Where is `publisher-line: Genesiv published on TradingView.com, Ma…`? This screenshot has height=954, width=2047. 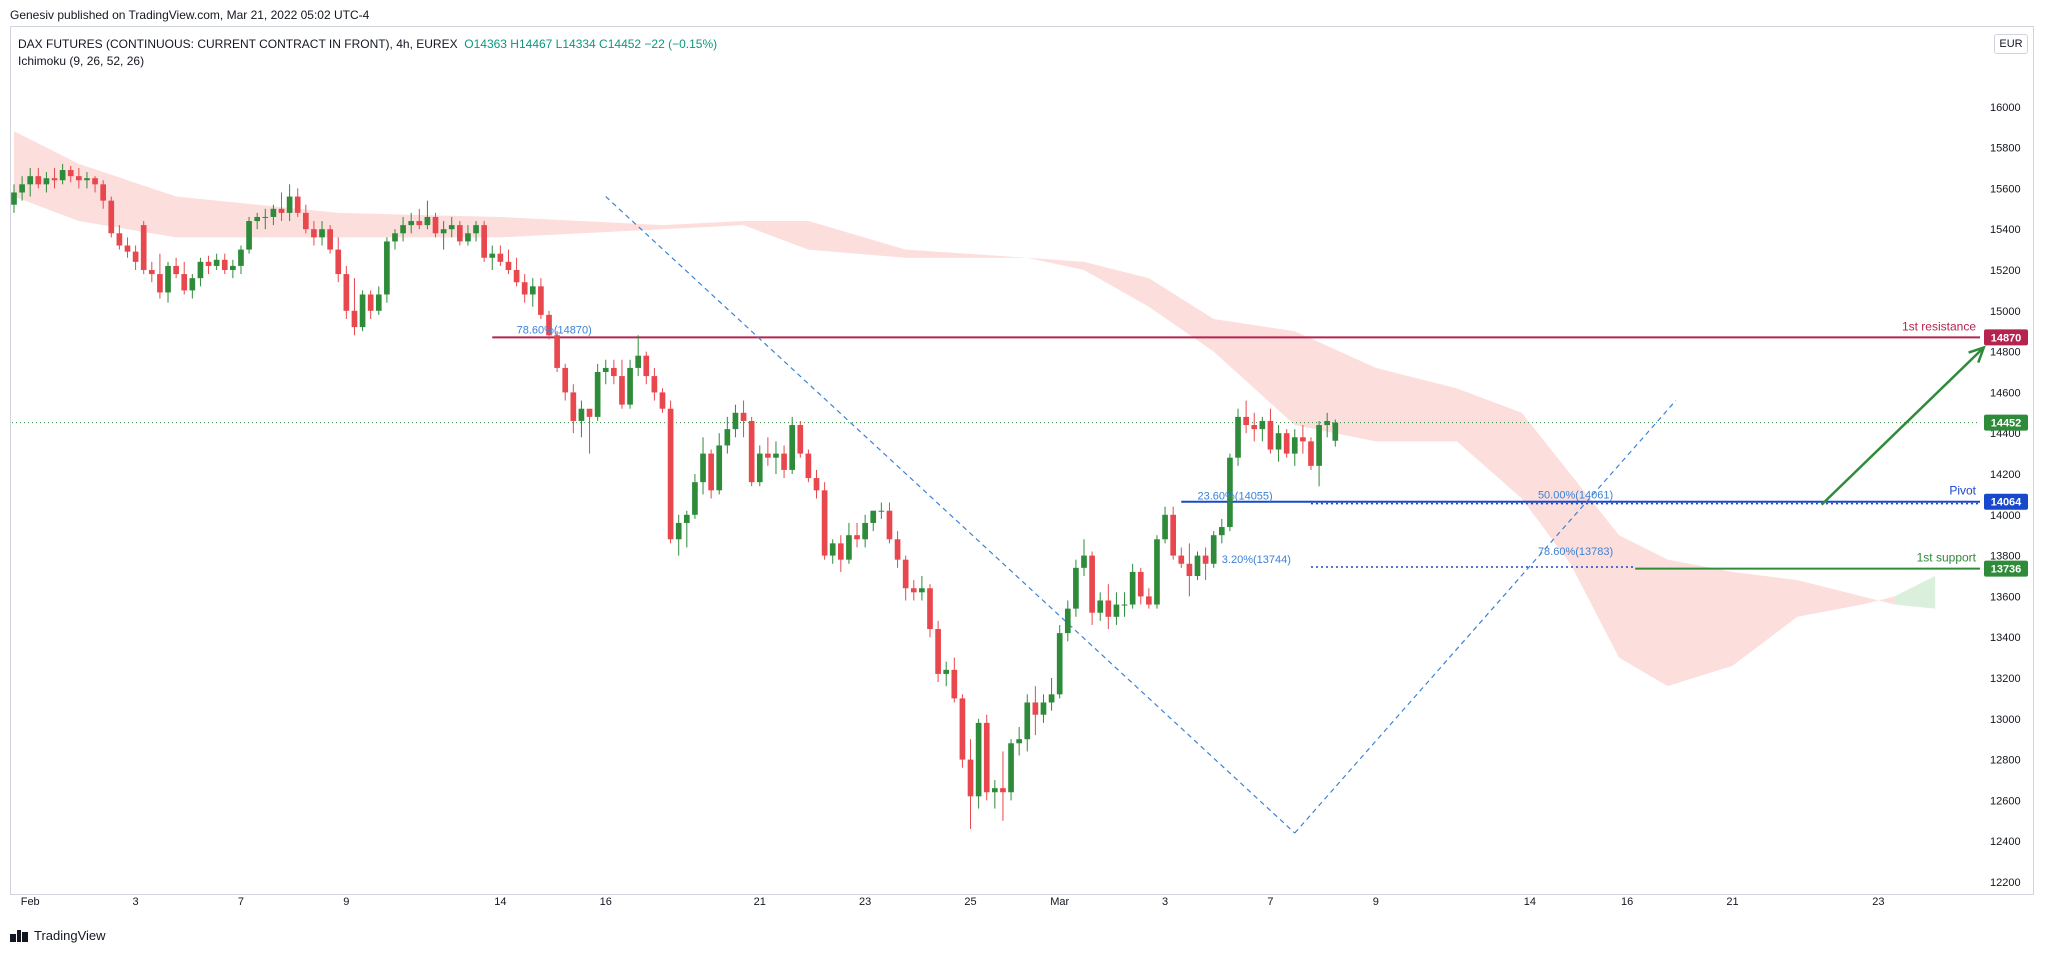 publisher-line: Genesiv published on TradingView.com, Ma… is located at coordinates (190, 15).